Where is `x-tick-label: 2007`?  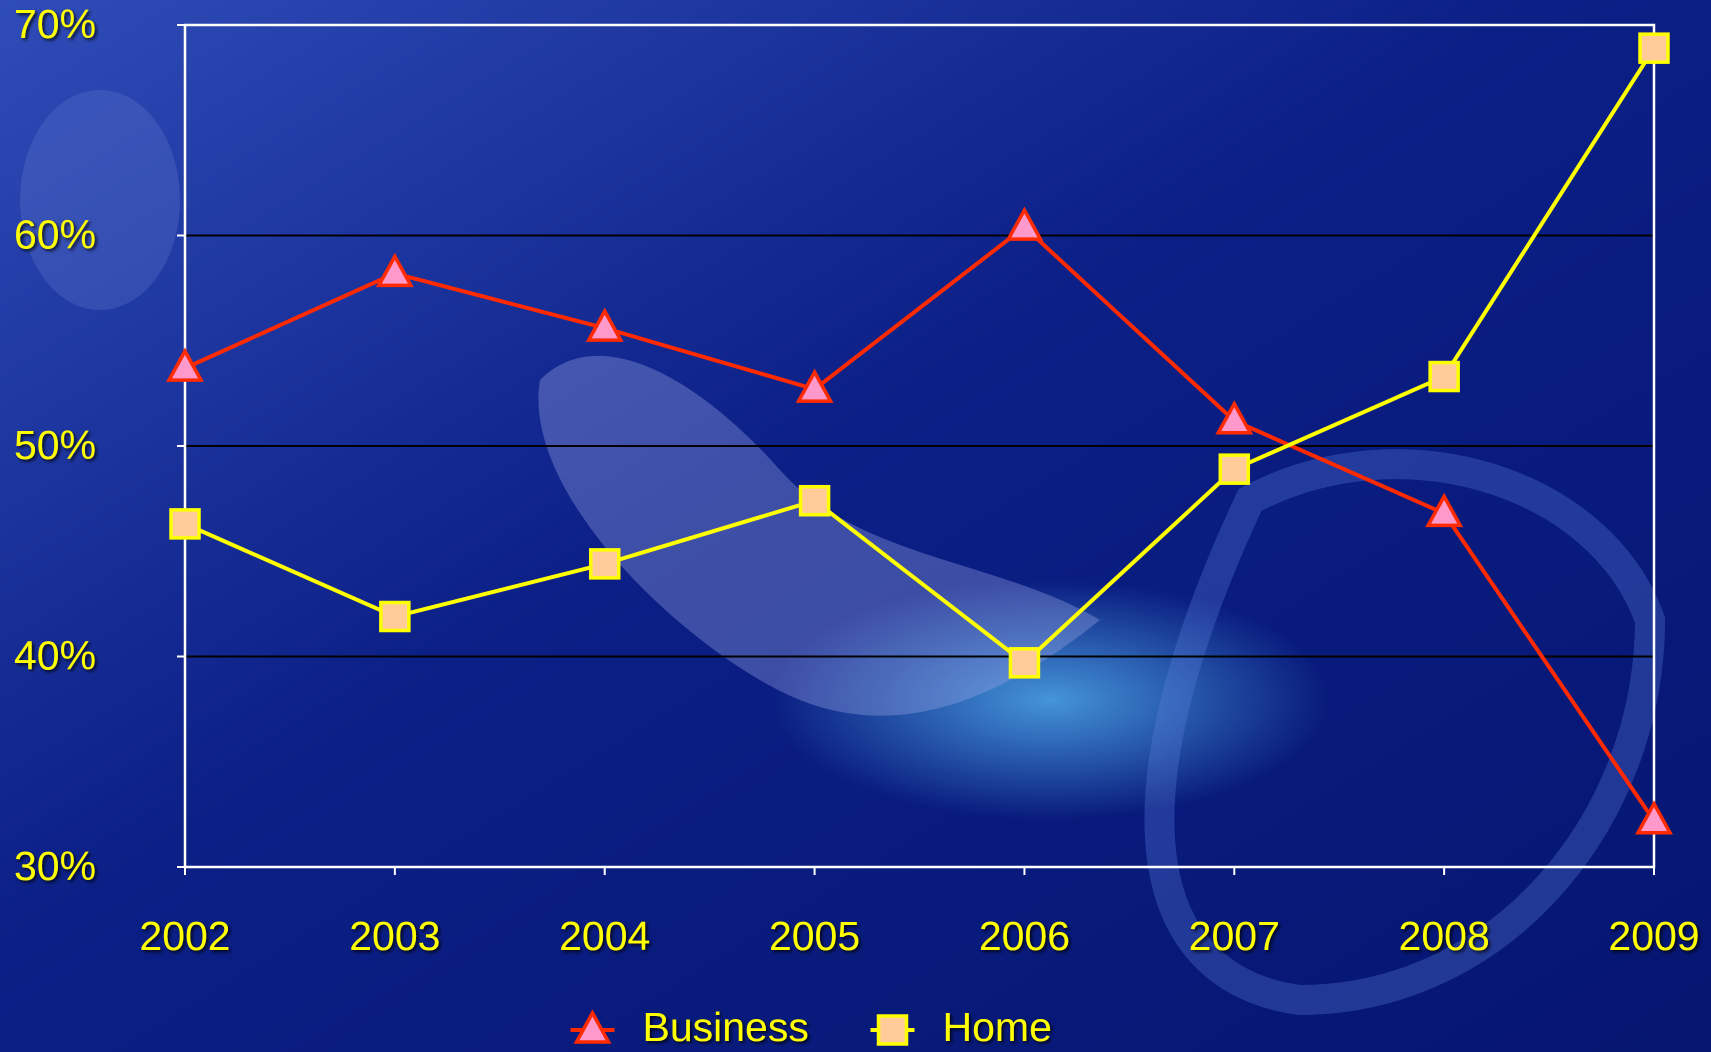
x-tick-label: 2007 is located at coordinates (1234, 936).